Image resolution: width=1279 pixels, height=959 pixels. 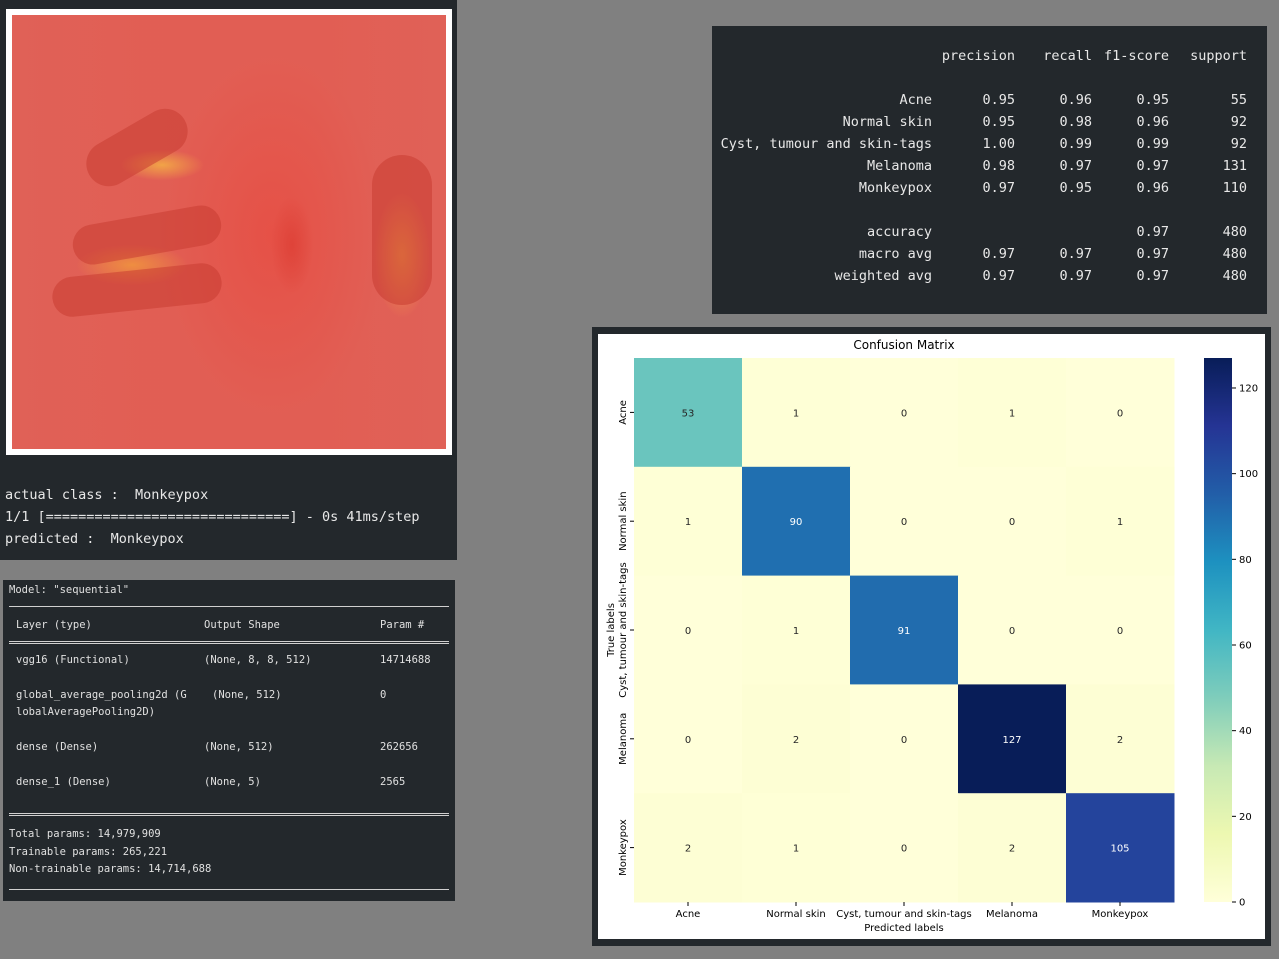 I want to click on predicted-class-line: predicted : Monkeypox, so click(x=94, y=539).